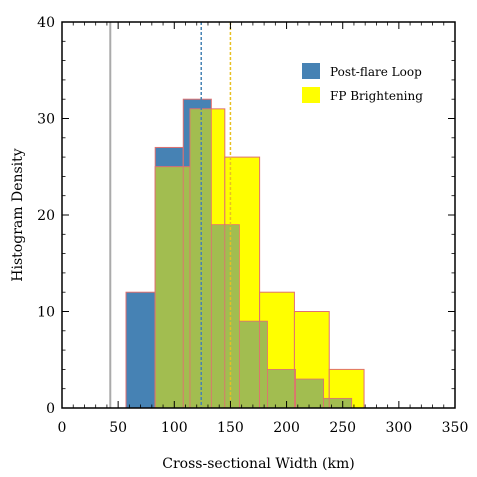 The image size is (477, 477). What do you see at coordinates (174, 428) in the screenshot?
I see `x-tick-label: 100` at bounding box center [174, 428].